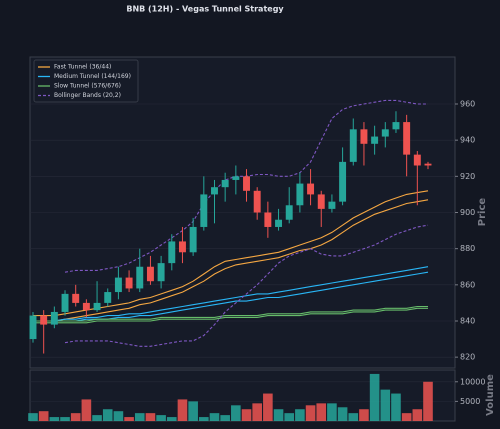  What do you see at coordinates (472, 381) in the screenshot?
I see `volume-tick-label: 10000` at bounding box center [472, 381].